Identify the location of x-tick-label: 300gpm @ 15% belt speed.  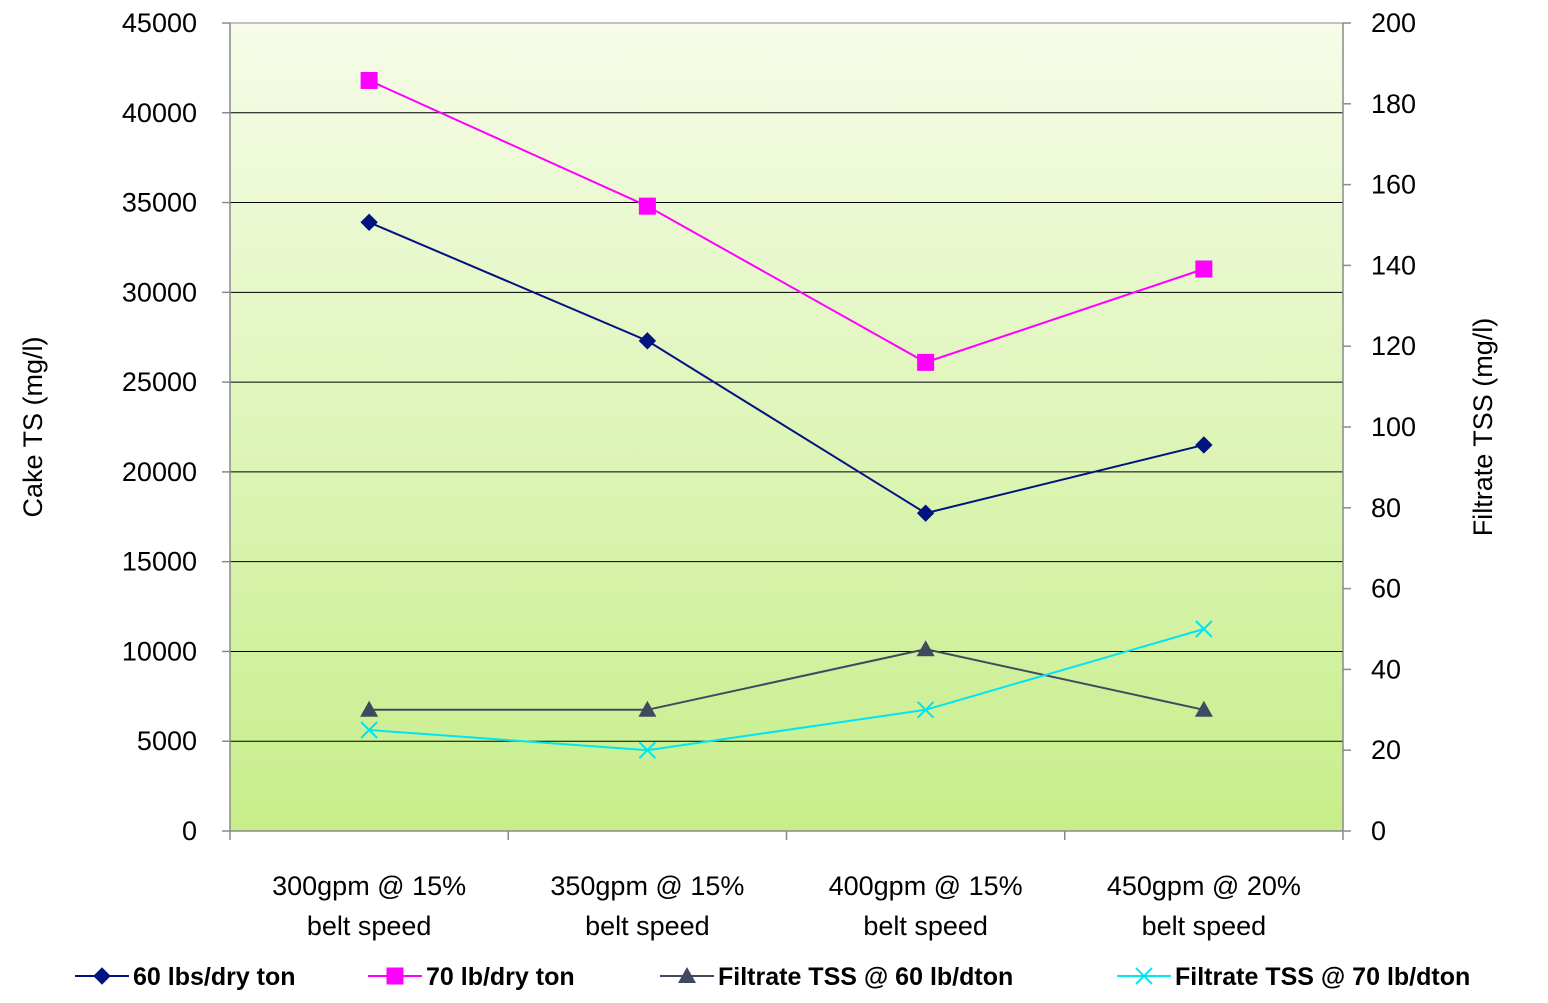
(369, 906).